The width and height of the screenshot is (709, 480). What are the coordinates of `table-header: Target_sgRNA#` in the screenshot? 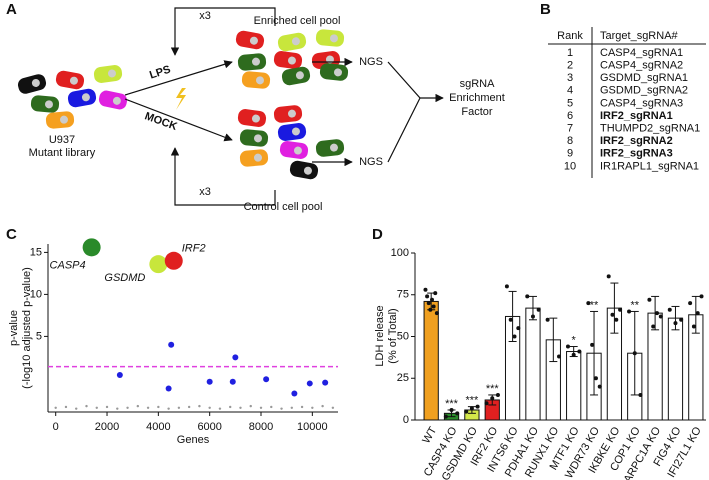 It's located at (639, 36).